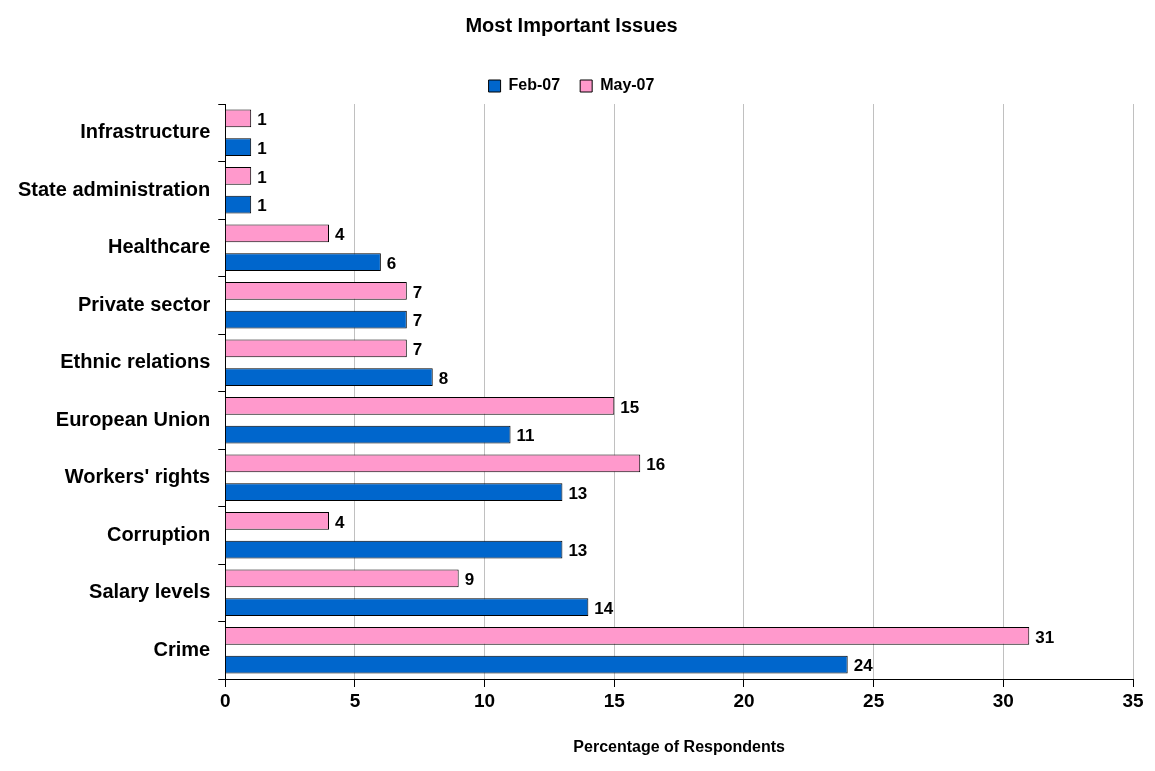 The height and width of the screenshot is (771, 1155). Describe the element at coordinates (630, 407) in the screenshot. I see `data-label: 15` at that location.